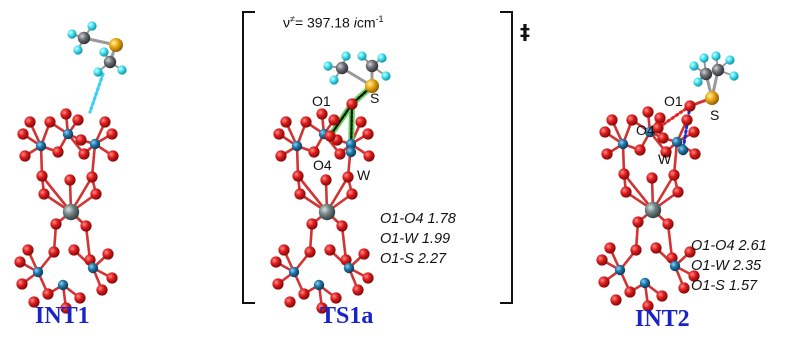  I want to click on ts-atom-label-o1: O1, so click(321, 101).